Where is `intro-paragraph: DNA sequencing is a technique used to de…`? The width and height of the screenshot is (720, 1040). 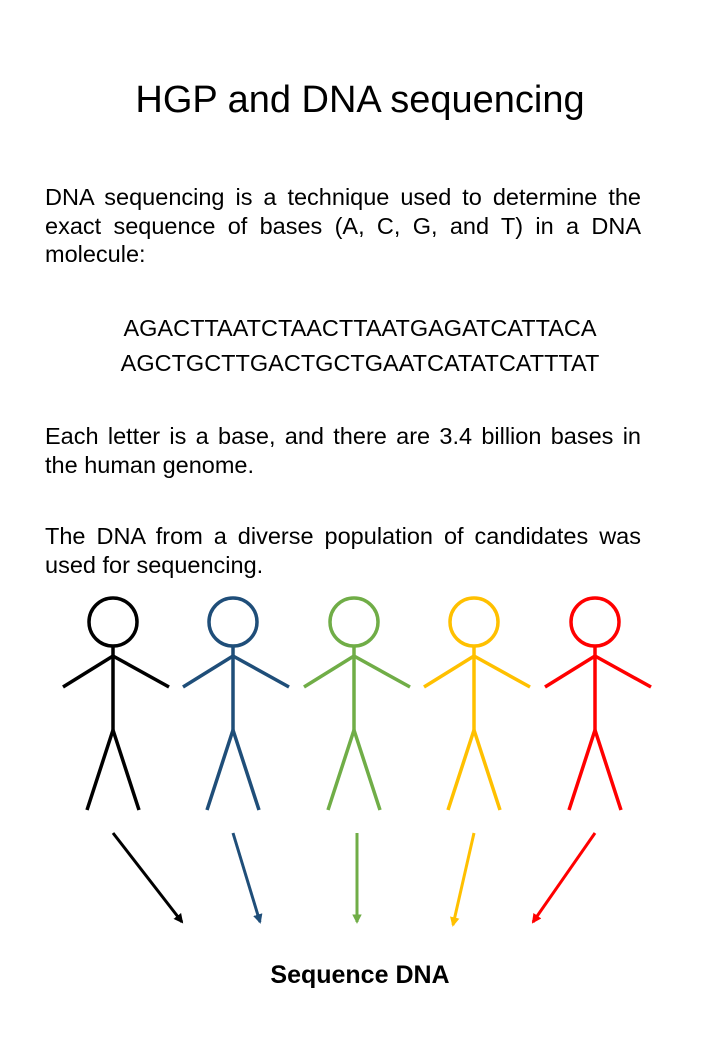
intro-paragraph: DNA sequencing is a technique used to de… is located at coordinates (343, 225).